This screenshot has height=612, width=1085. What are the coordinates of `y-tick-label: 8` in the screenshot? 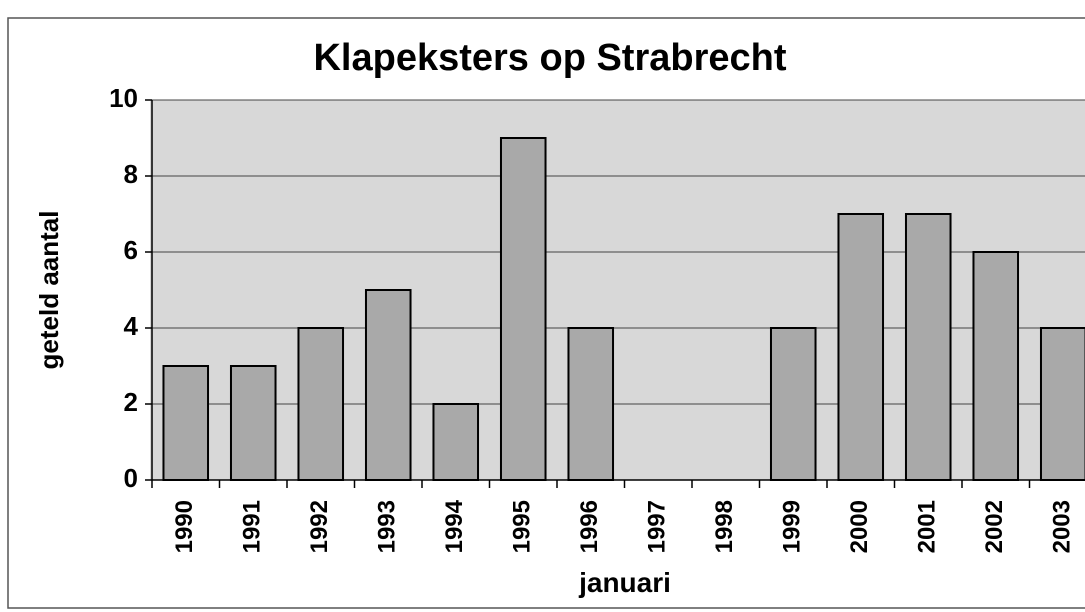 It's located at (131, 174).